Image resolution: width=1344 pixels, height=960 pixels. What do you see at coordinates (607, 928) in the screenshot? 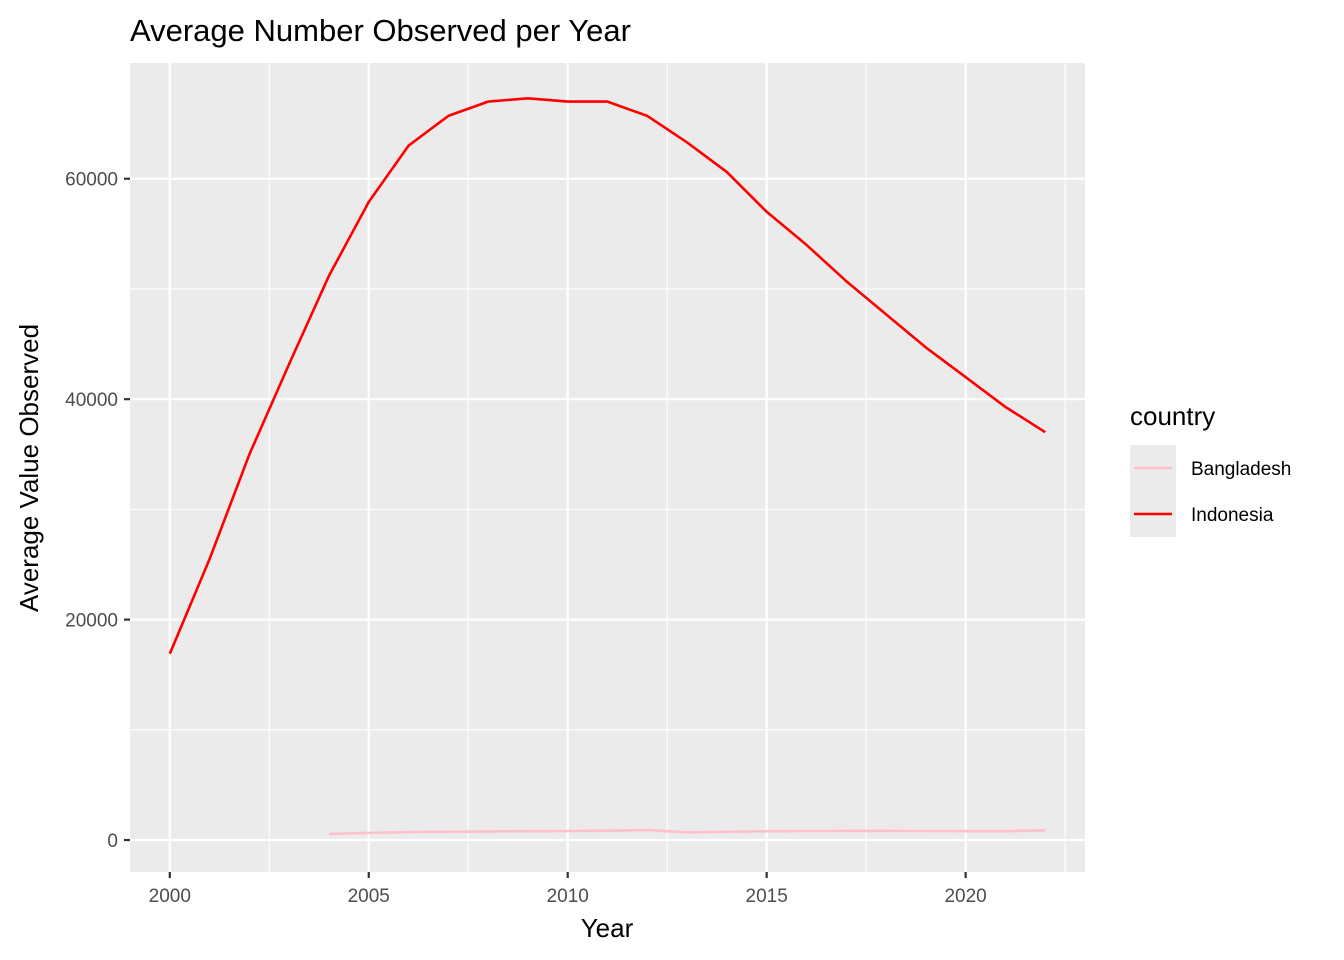
I see `x-axis-title: Year` at bounding box center [607, 928].